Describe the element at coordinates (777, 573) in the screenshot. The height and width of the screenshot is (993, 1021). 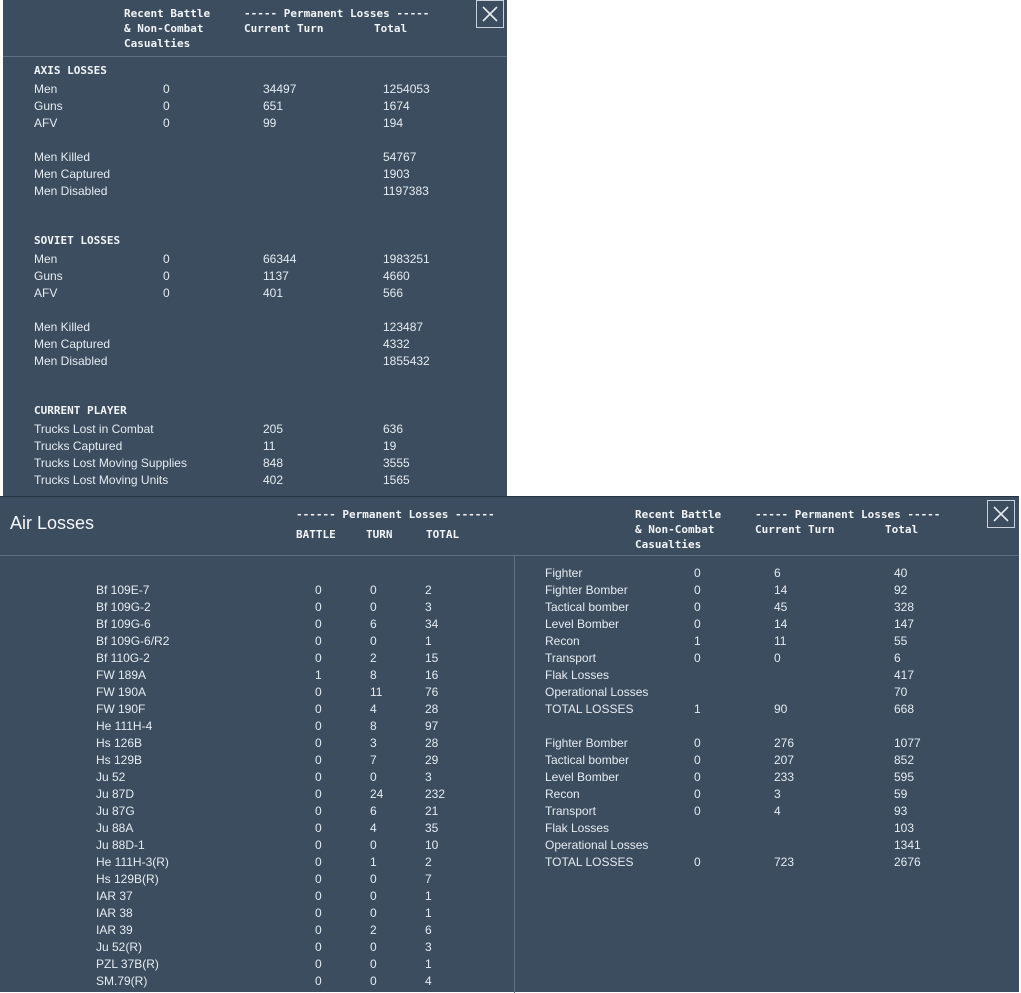
I see `summary-value: 6` at that location.